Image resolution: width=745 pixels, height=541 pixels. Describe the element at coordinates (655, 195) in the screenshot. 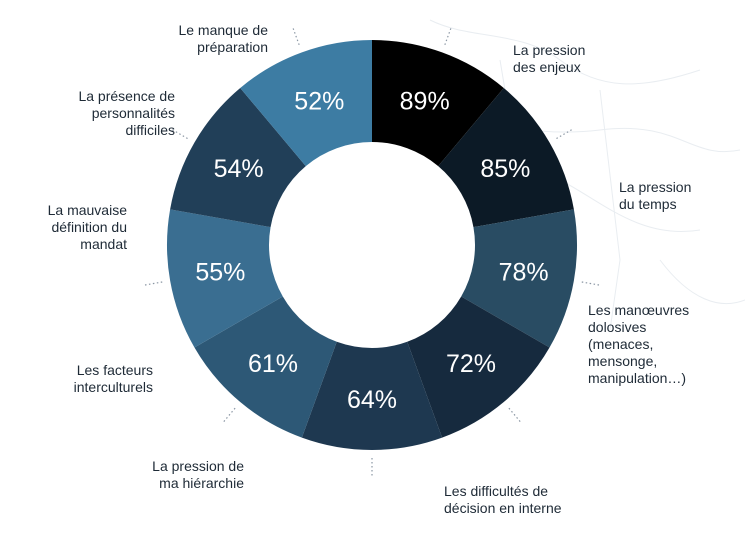

I see `category-label-1: La pression du temps` at that location.